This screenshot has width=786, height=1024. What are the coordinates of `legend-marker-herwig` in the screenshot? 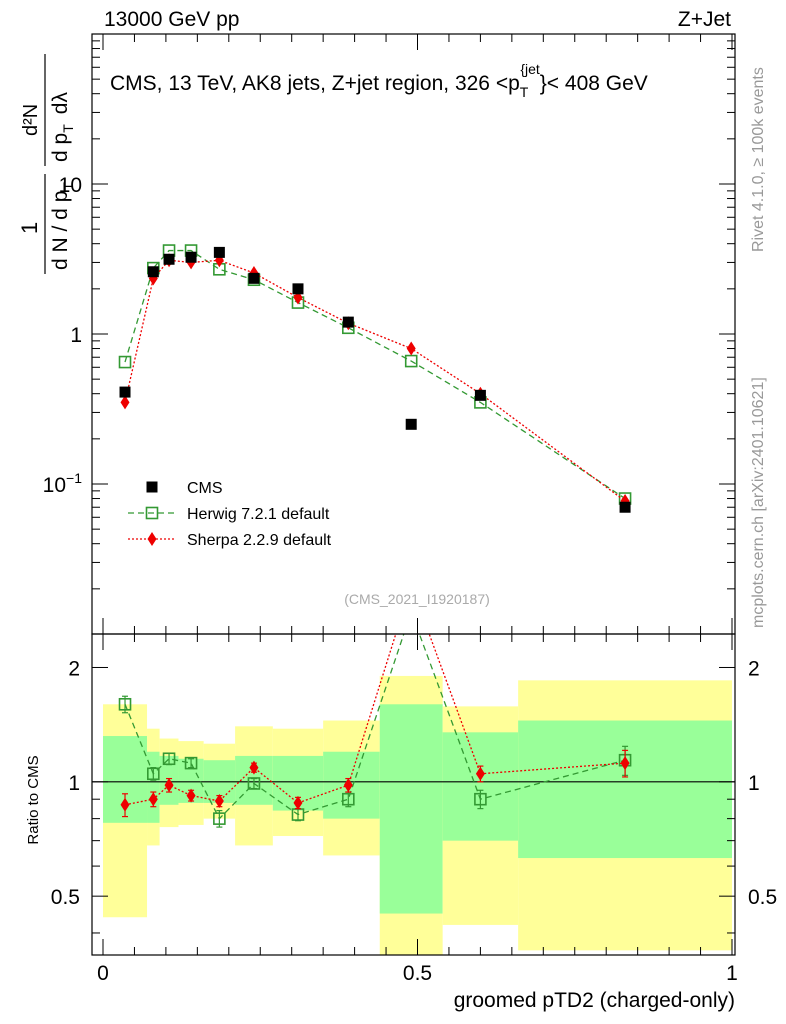 It's located at (152, 513).